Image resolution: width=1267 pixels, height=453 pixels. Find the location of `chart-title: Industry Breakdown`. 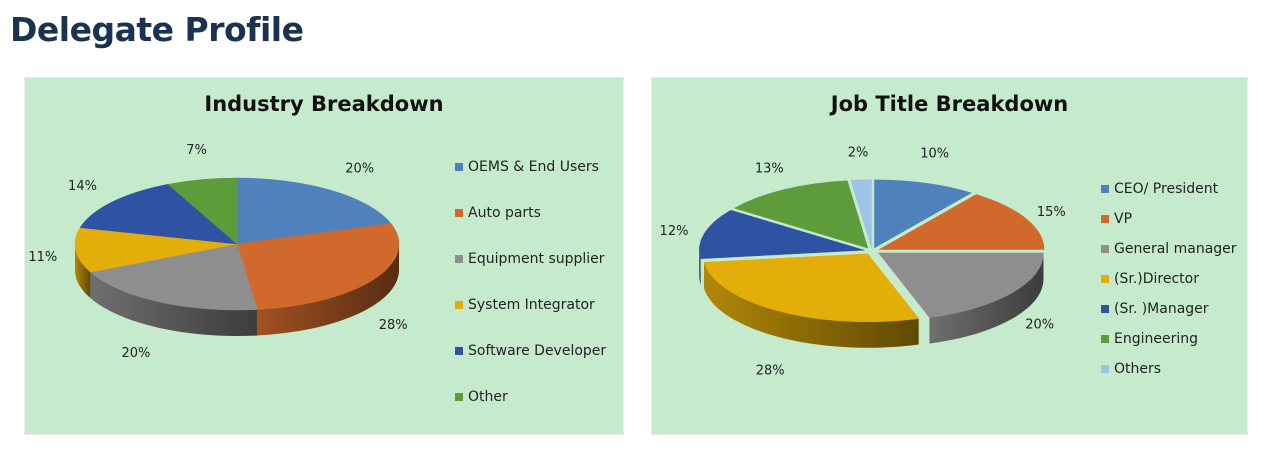

chart-title: Industry Breakdown is located at coordinates (324, 104).